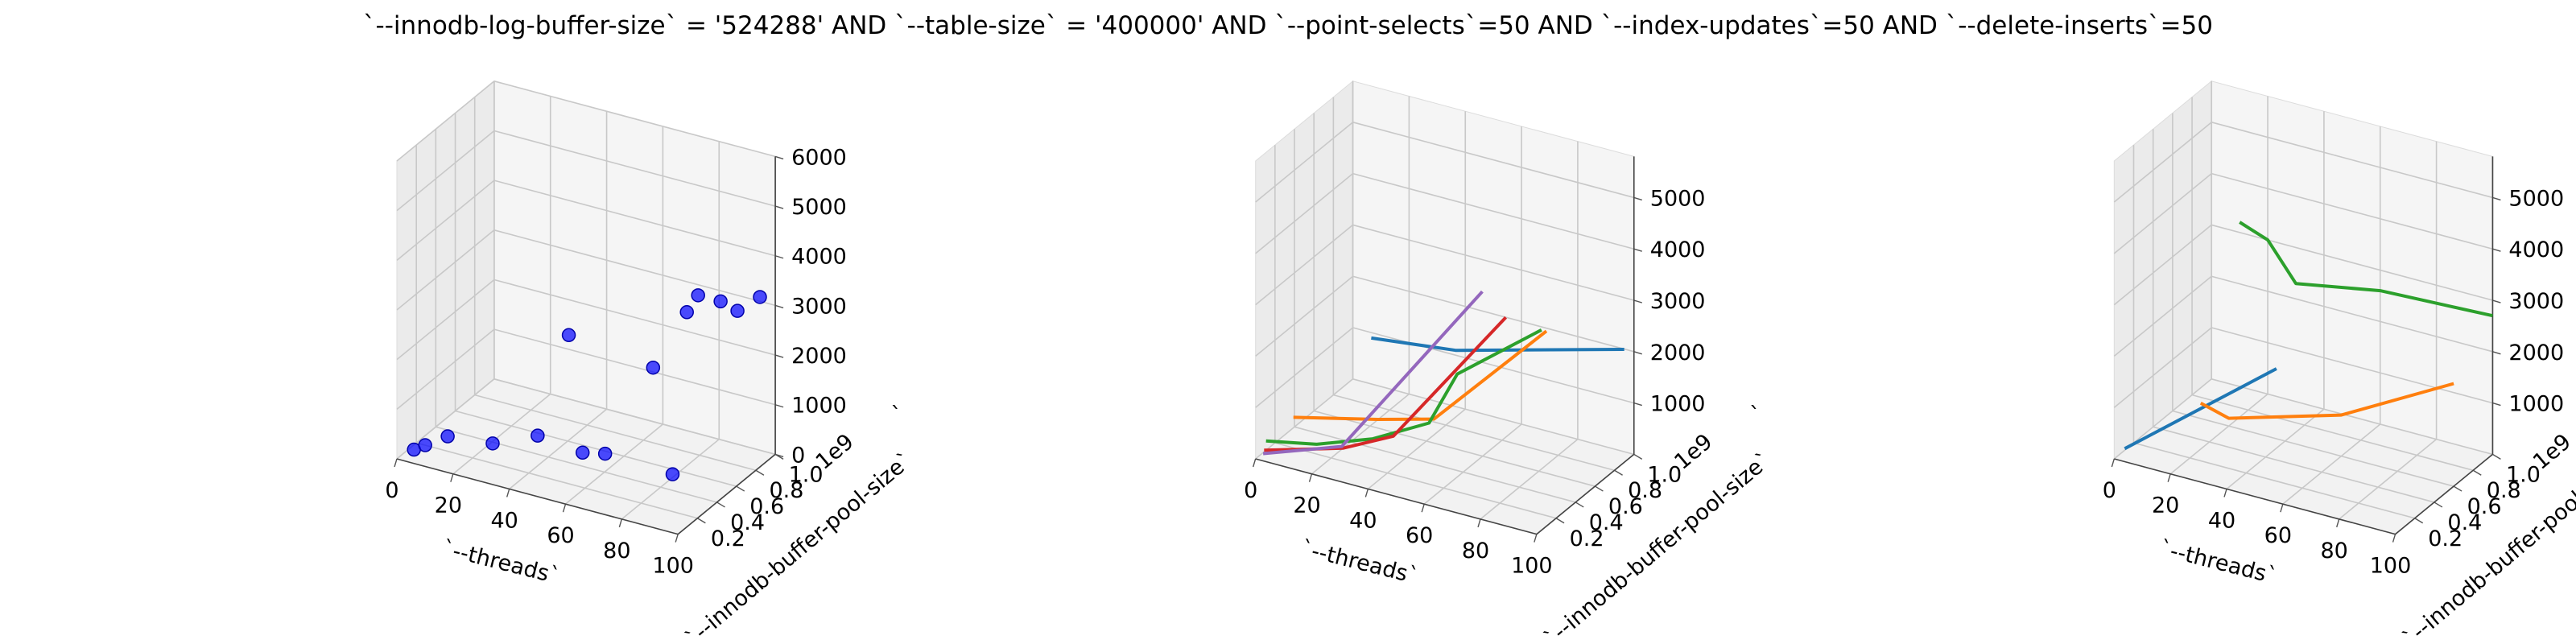 The height and width of the screenshot is (644, 2576). What do you see at coordinates (2334, 551) in the screenshot?
I see `x-tick-label: 80` at bounding box center [2334, 551].